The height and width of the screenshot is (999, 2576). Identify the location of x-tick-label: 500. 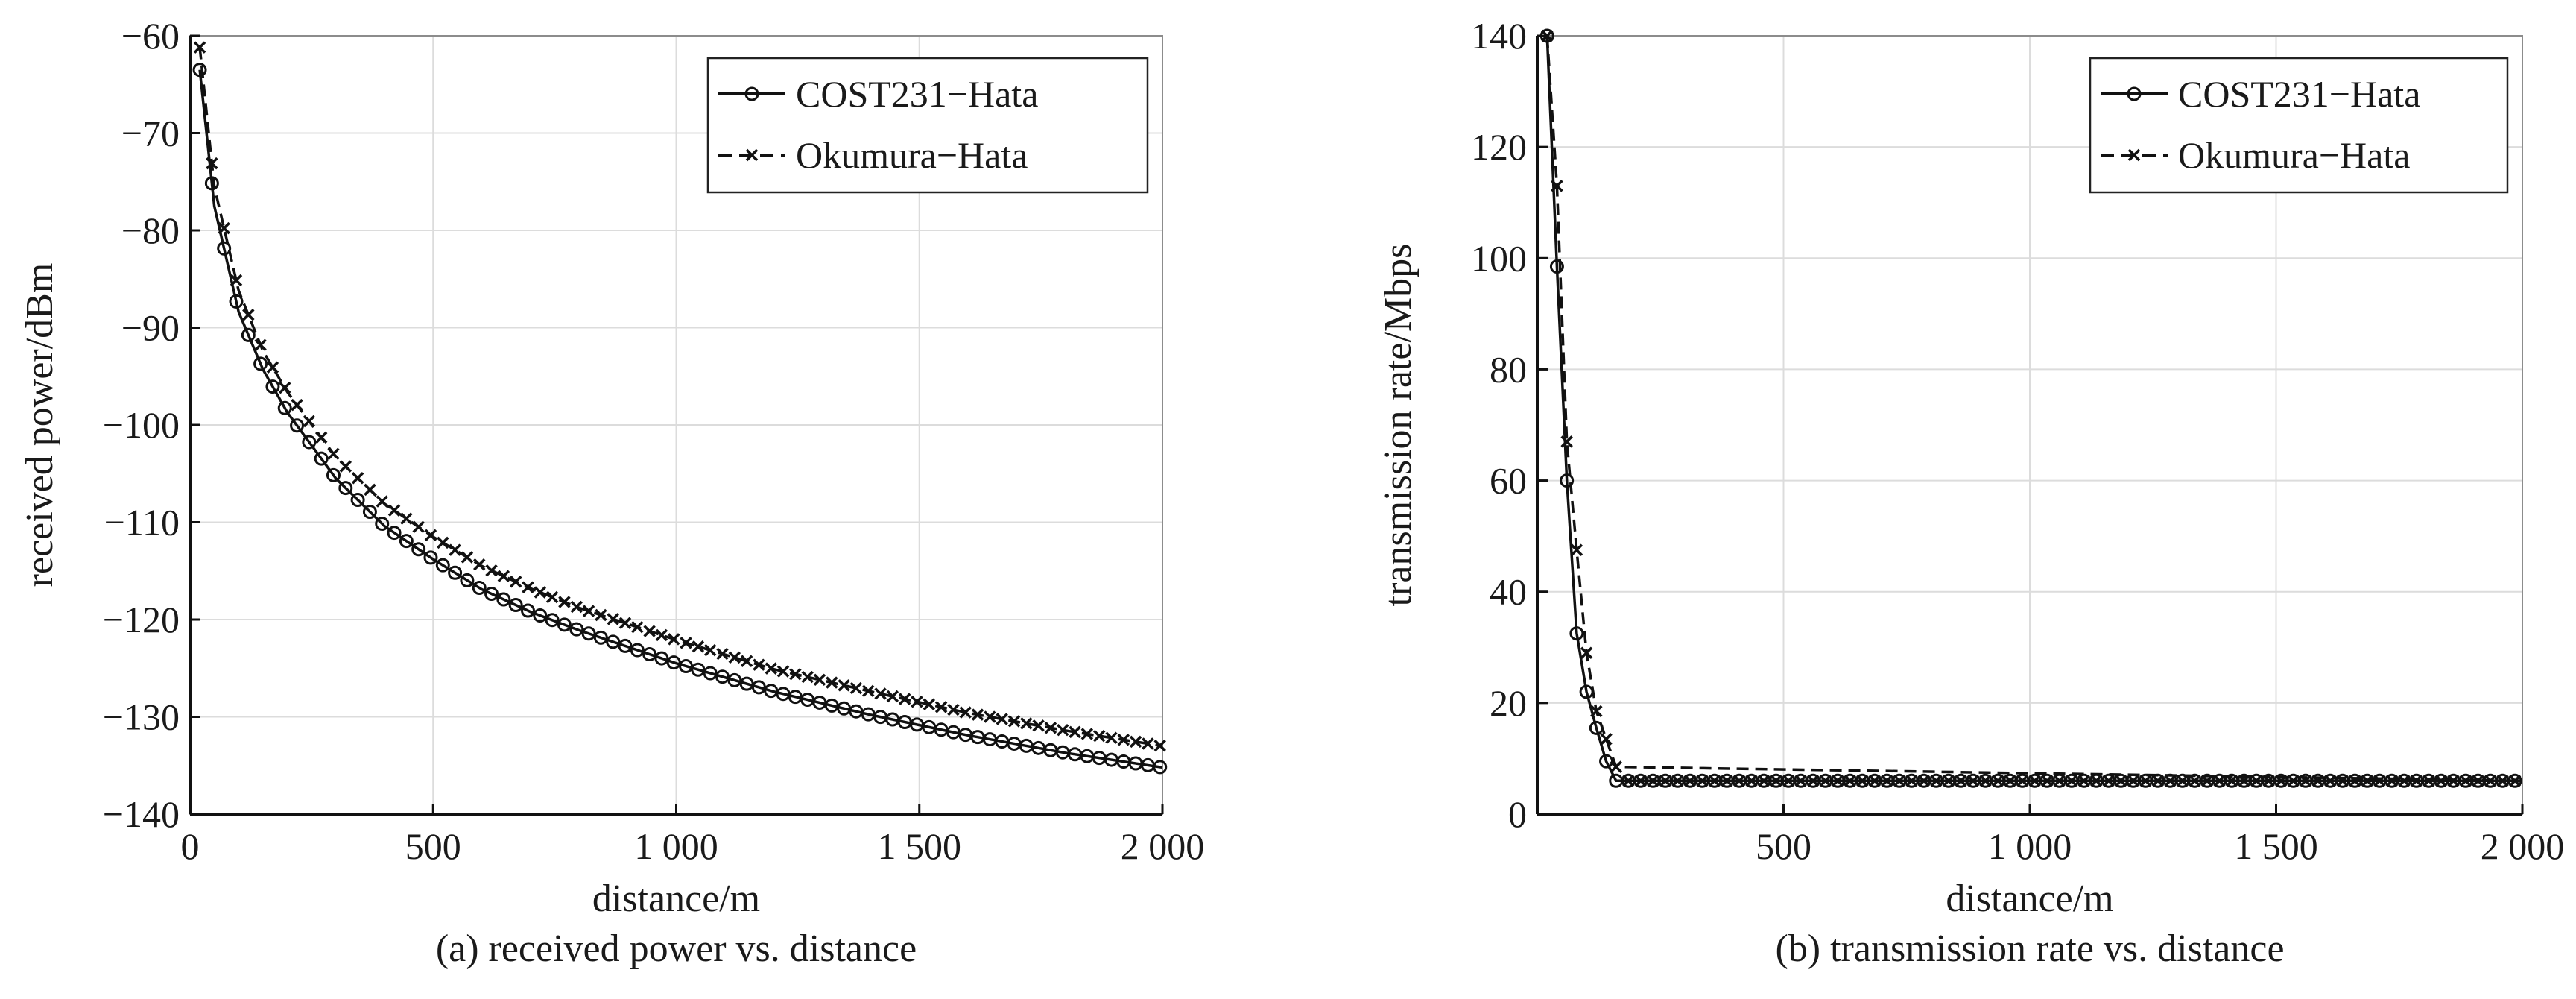
(1783, 846).